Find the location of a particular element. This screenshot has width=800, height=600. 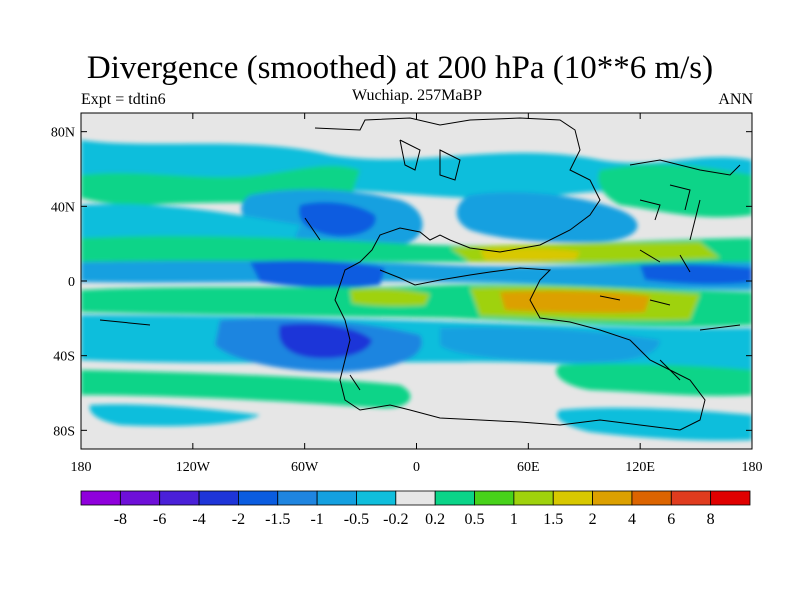

colorbar-label: 1.5 is located at coordinates (553, 519).